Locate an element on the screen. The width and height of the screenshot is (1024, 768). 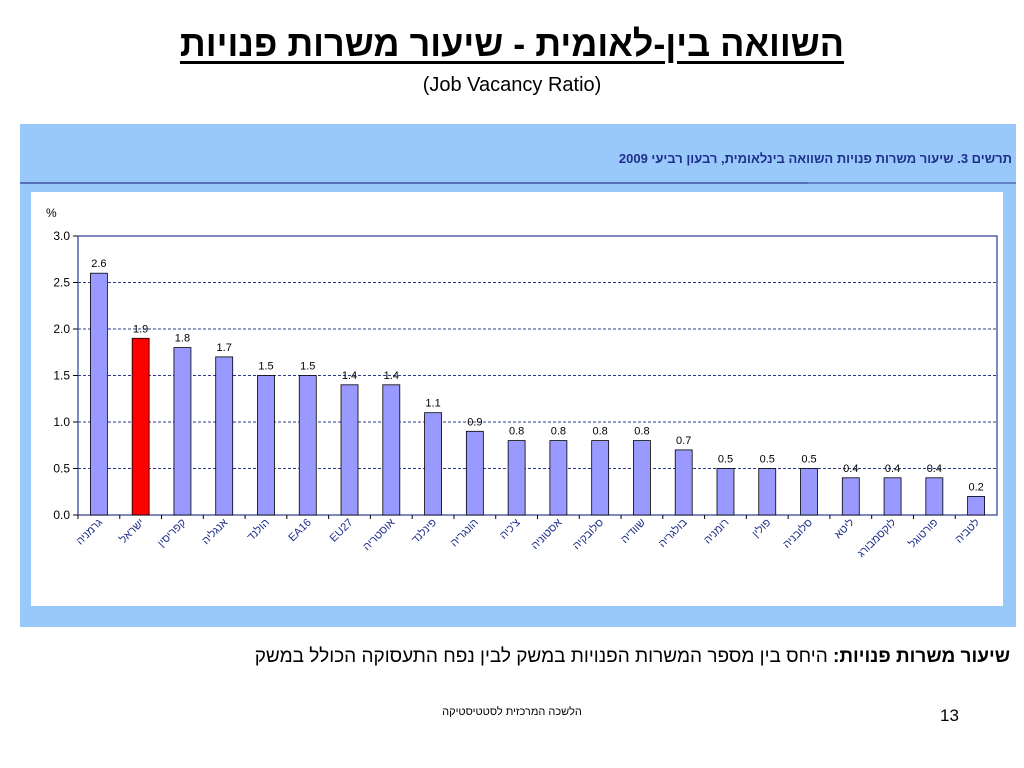
y-tick-label: 0.5 is located at coordinates (61, 469).